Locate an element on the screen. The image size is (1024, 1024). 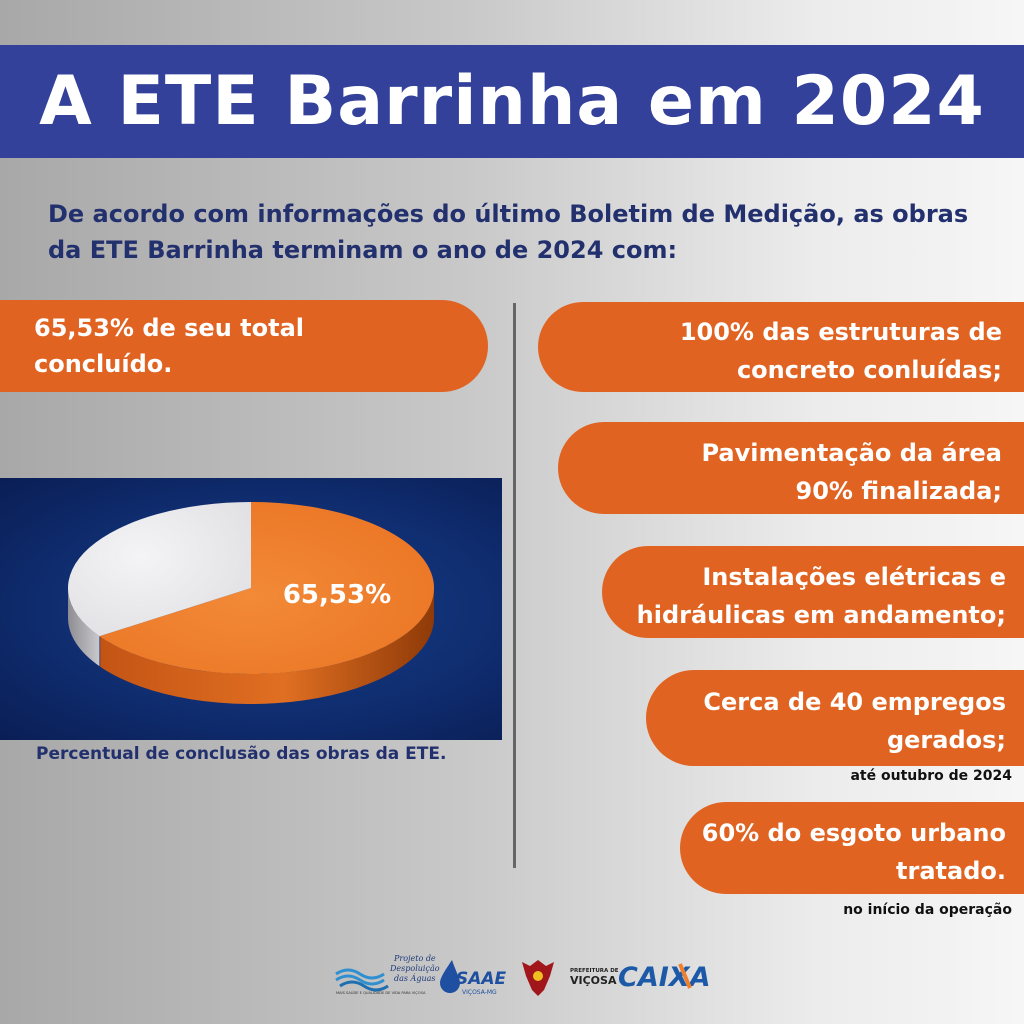
fact-sewage-note: no início da operação is located at coordinates (927, 910).